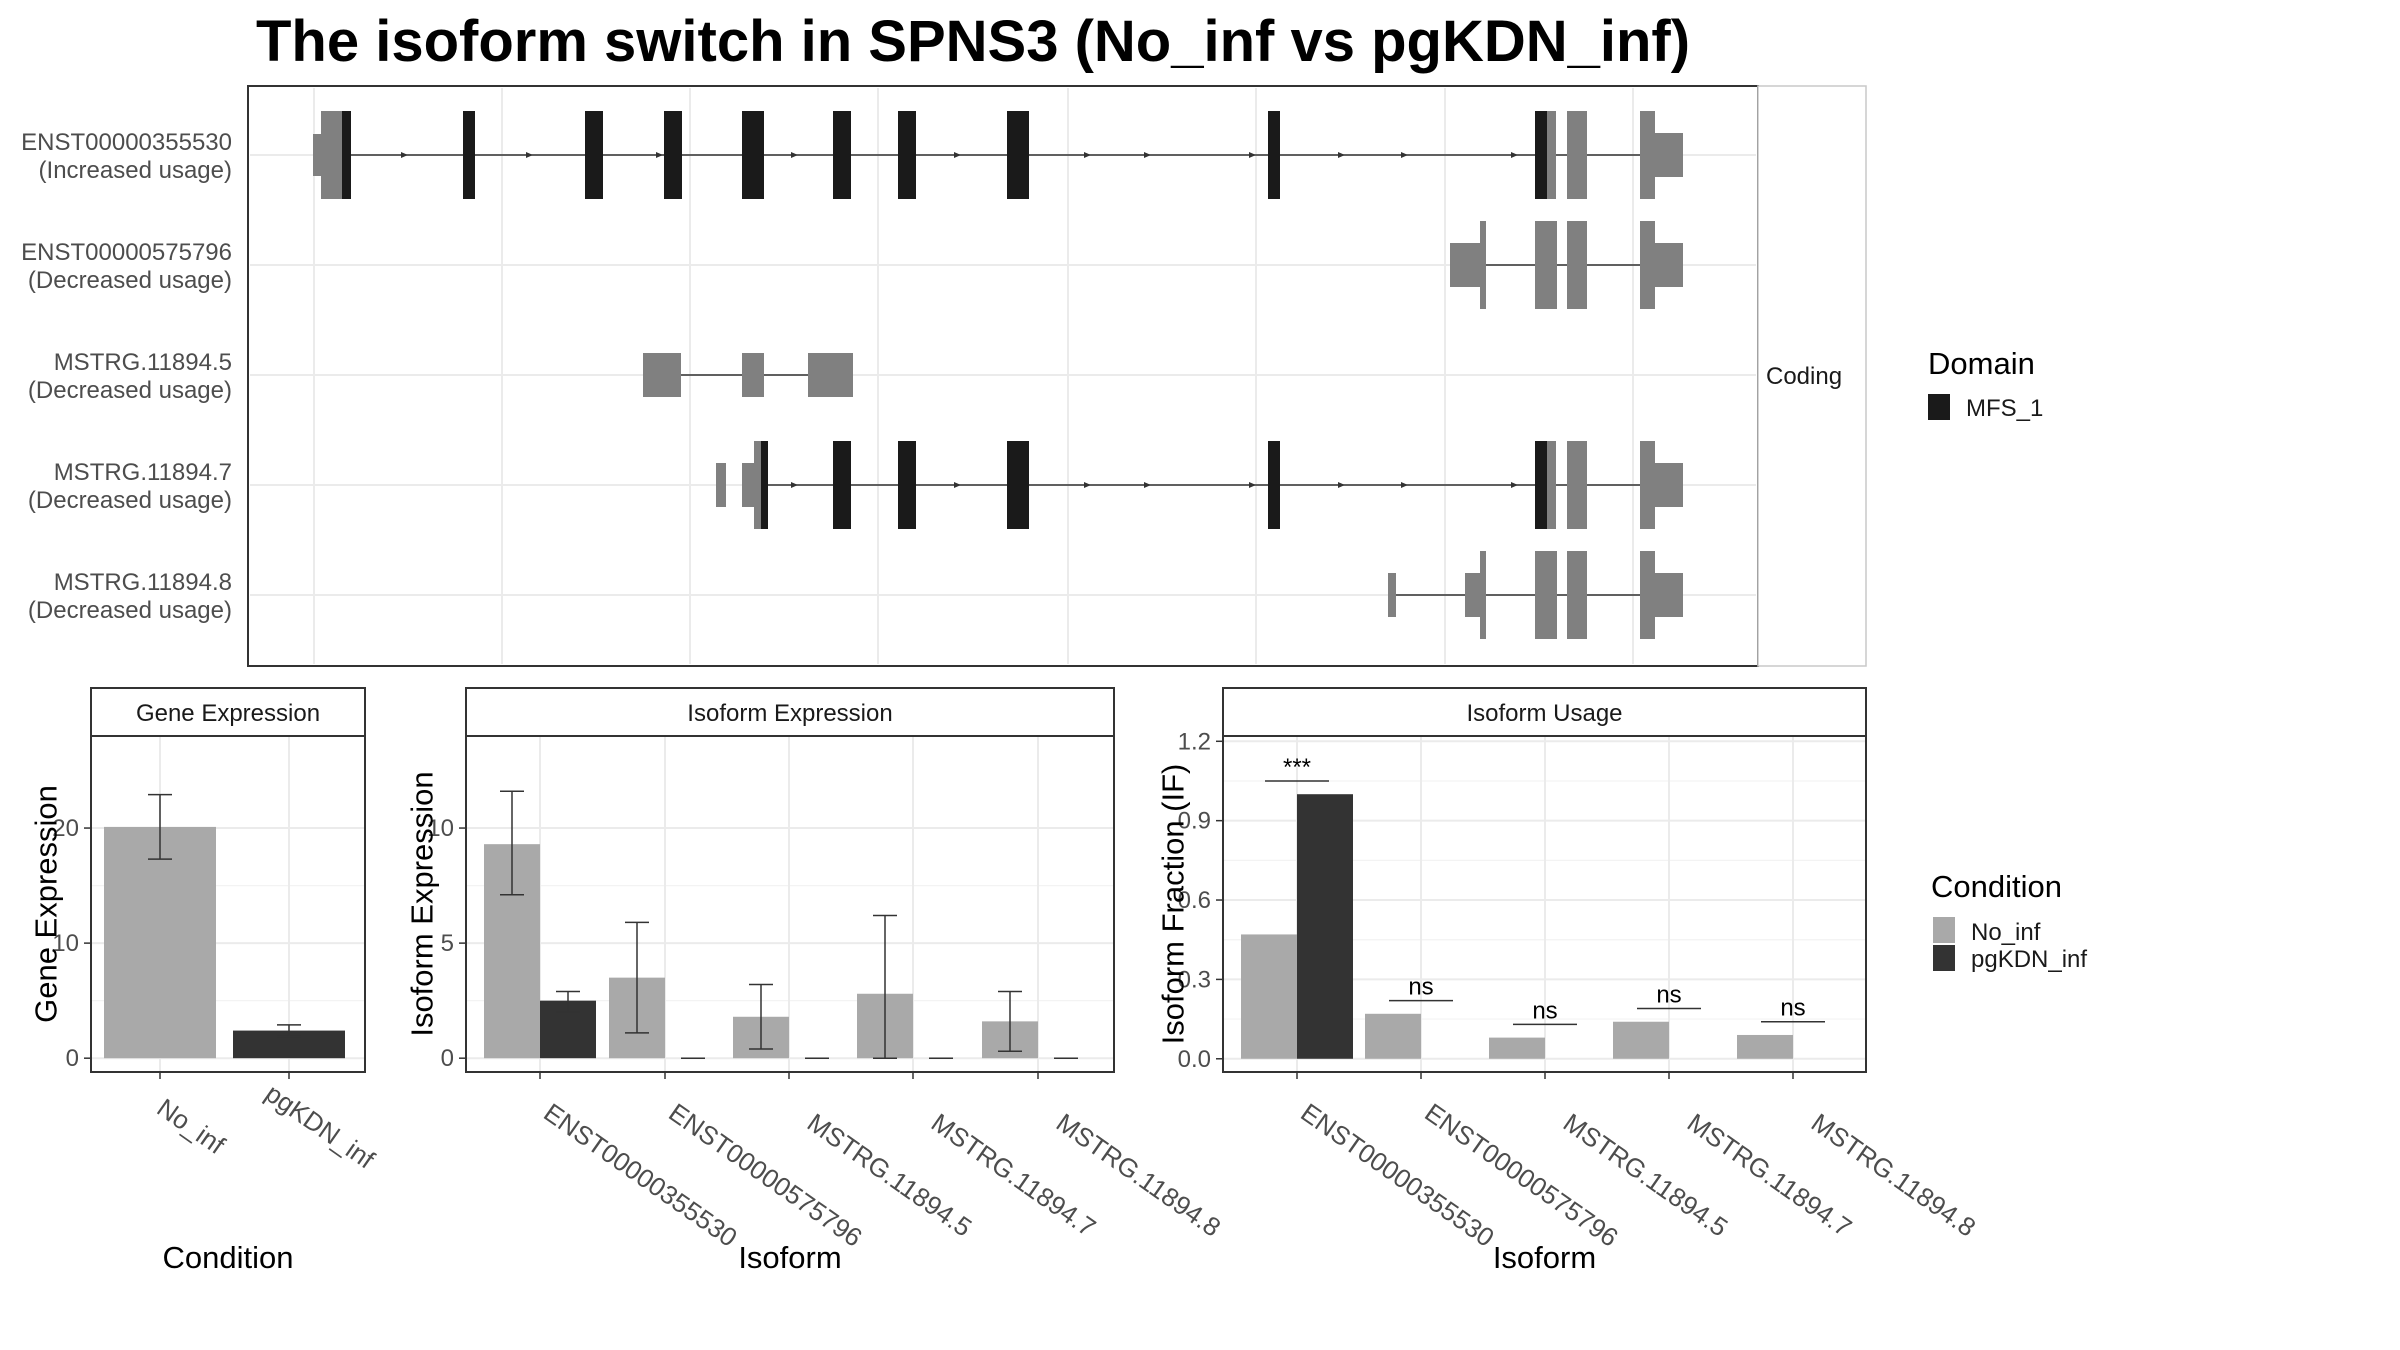 The image size is (2400, 1350). Describe the element at coordinates (2006, 932) in the screenshot. I see `condition-label-no-inf: No_inf` at that location.